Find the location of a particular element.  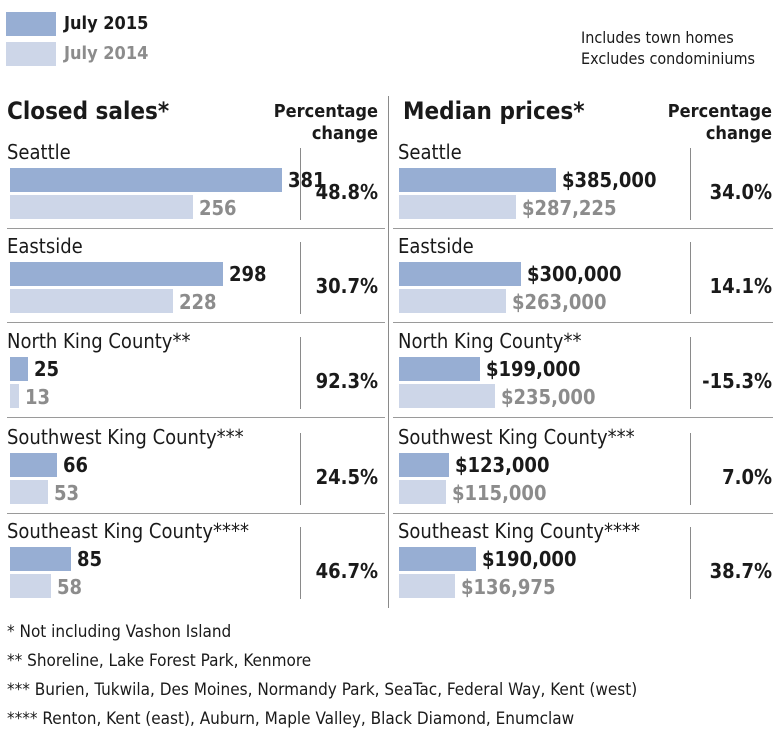

prices-percent-change: 7.0% is located at coordinates (747, 477).